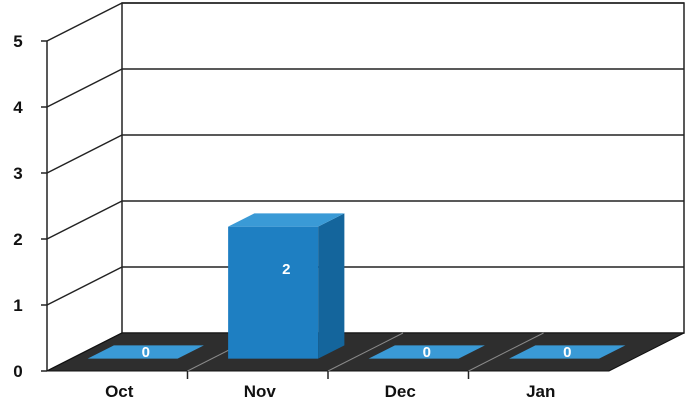 The image size is (695, 406). Describe the element at coordinates (17, 173) in the screenshot. I see `y-tick-label: 3` at that location.